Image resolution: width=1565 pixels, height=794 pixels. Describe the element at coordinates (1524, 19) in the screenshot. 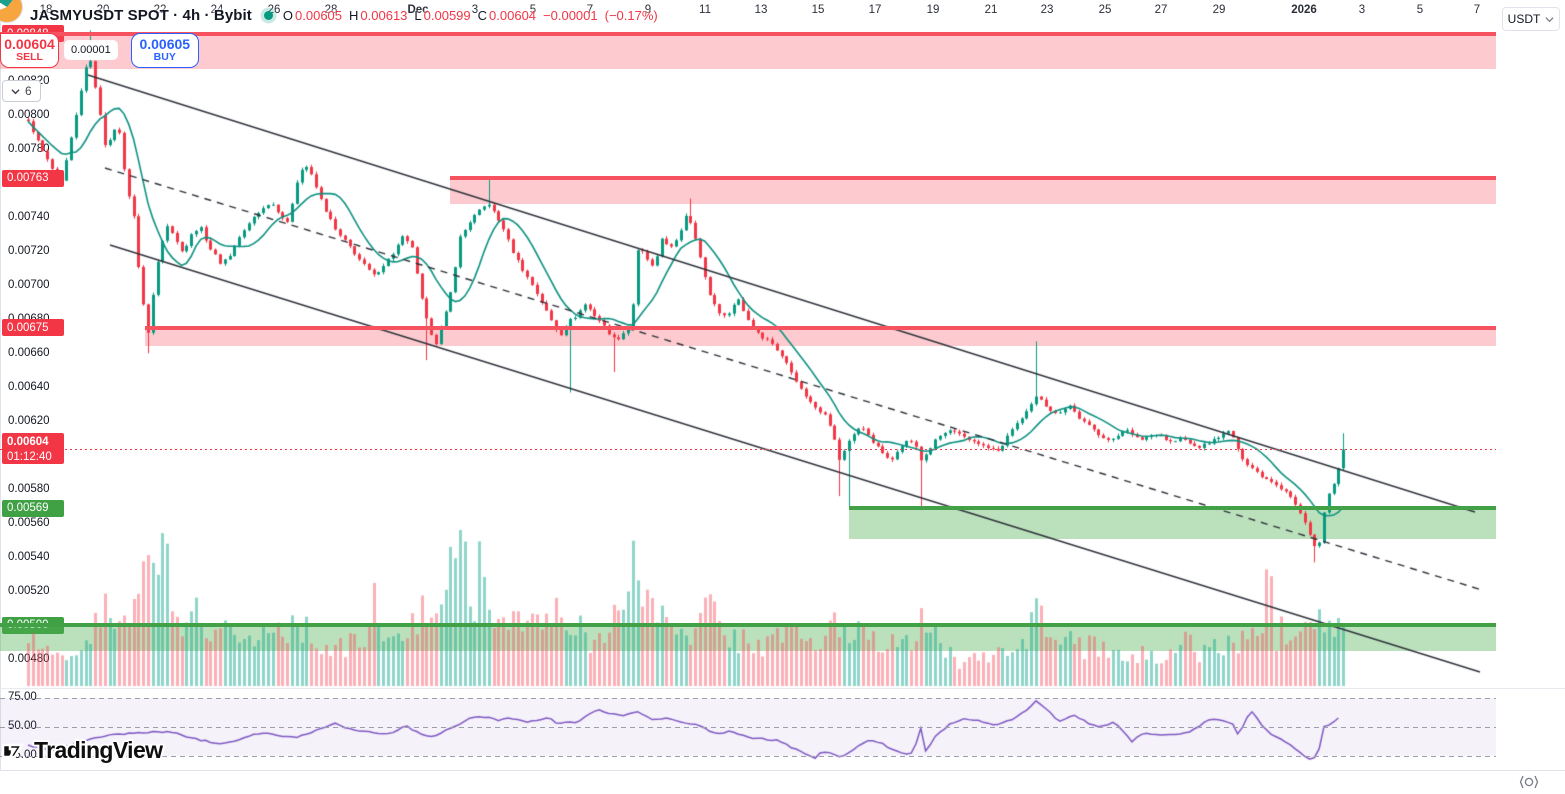

I see `currency-selector-label: USDT` at that location.